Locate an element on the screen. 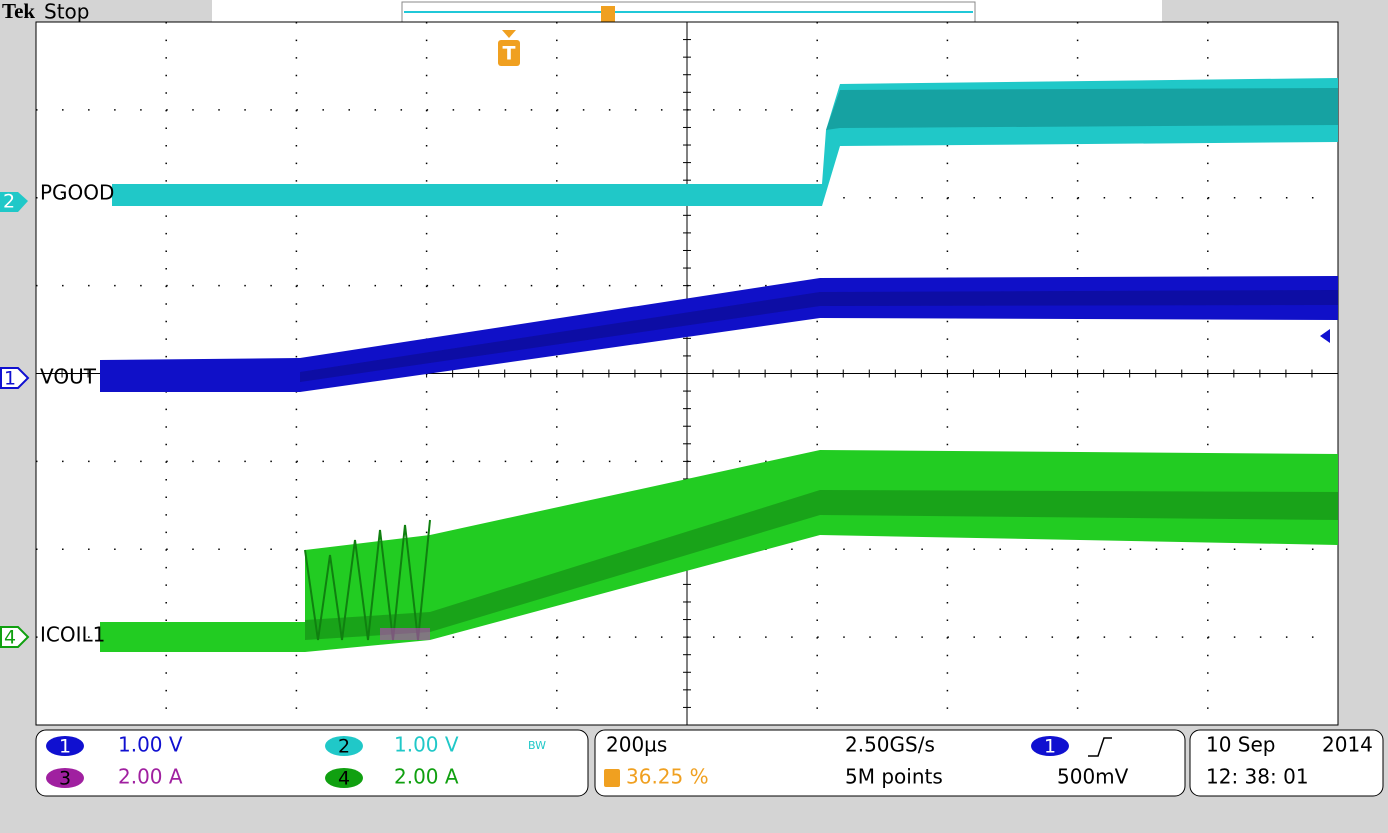 Image resolution: width=1388 pixels, height=833 pixels. ch2-bandwidth: BW is located at coordinates (537, 745).